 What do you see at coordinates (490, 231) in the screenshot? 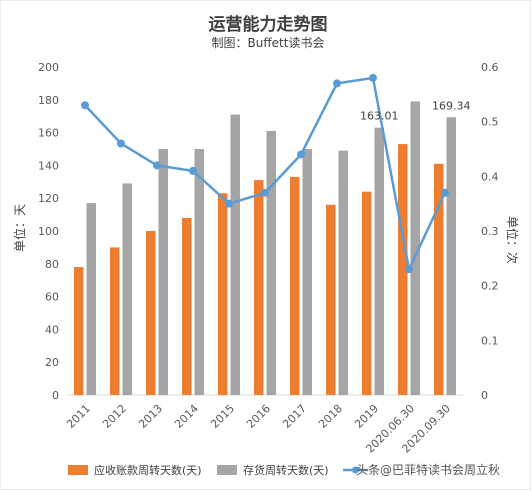
I see `right-axis-tick-label: 0.3` at bounding box center [490, 231].